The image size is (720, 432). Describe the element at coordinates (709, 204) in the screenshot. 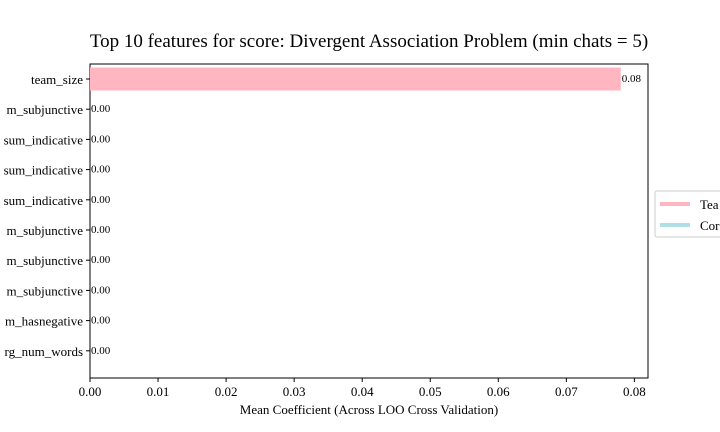

I see `legend-label: Tea` at that location.